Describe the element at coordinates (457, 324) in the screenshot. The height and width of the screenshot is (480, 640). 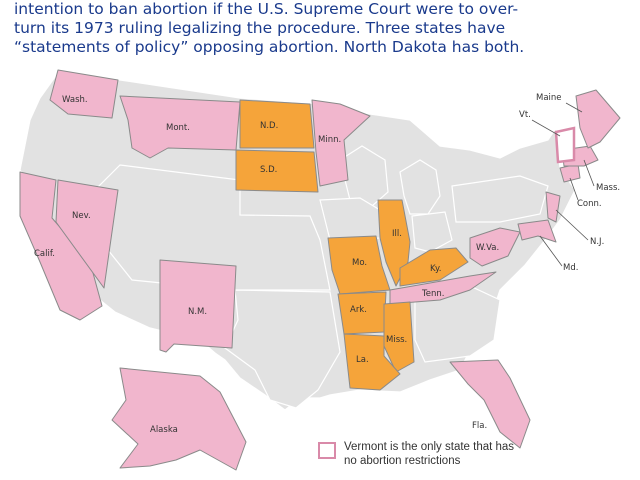
I see `southeast-region` at that location.